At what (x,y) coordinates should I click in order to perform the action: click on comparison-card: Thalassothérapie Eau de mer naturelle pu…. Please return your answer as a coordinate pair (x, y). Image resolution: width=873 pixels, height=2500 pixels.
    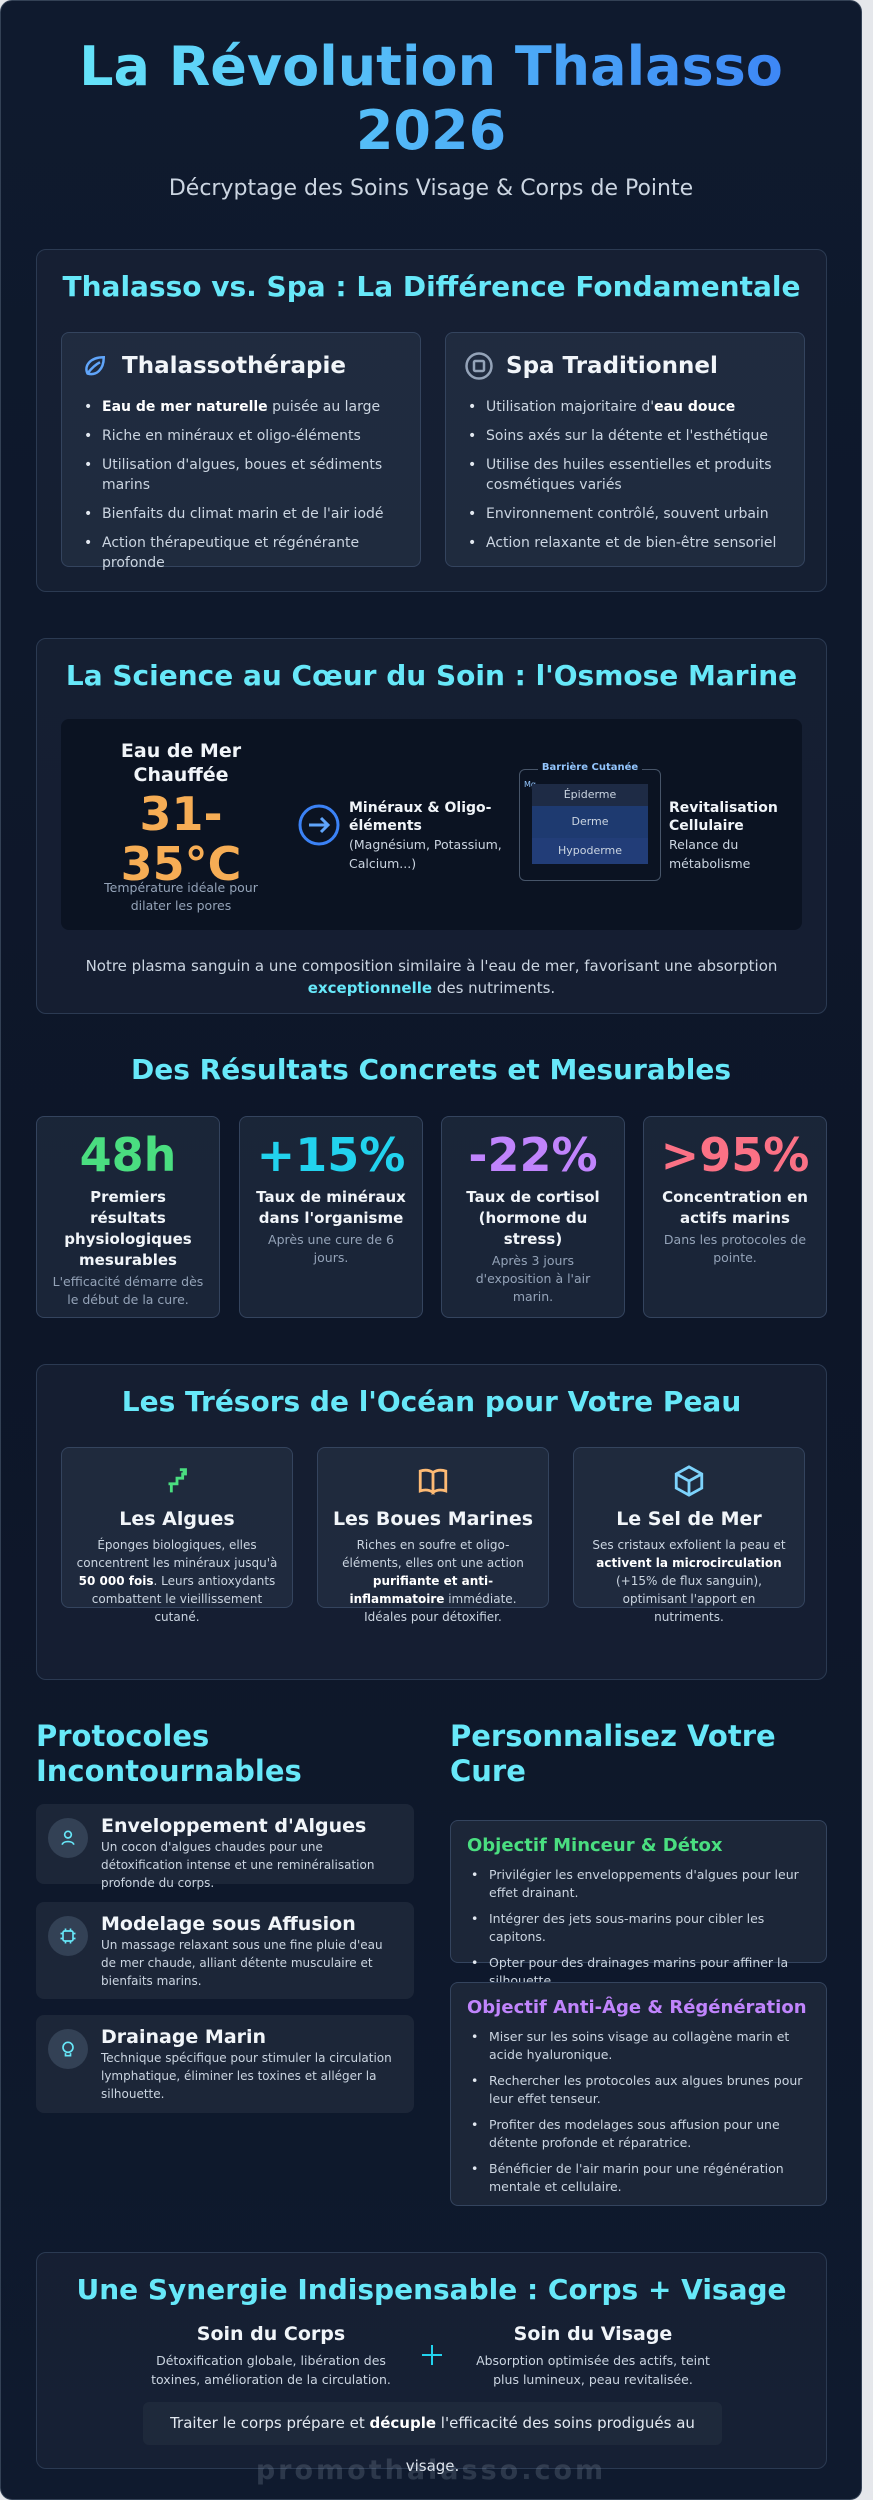
    Looking at the image, I should click on (241, 451).